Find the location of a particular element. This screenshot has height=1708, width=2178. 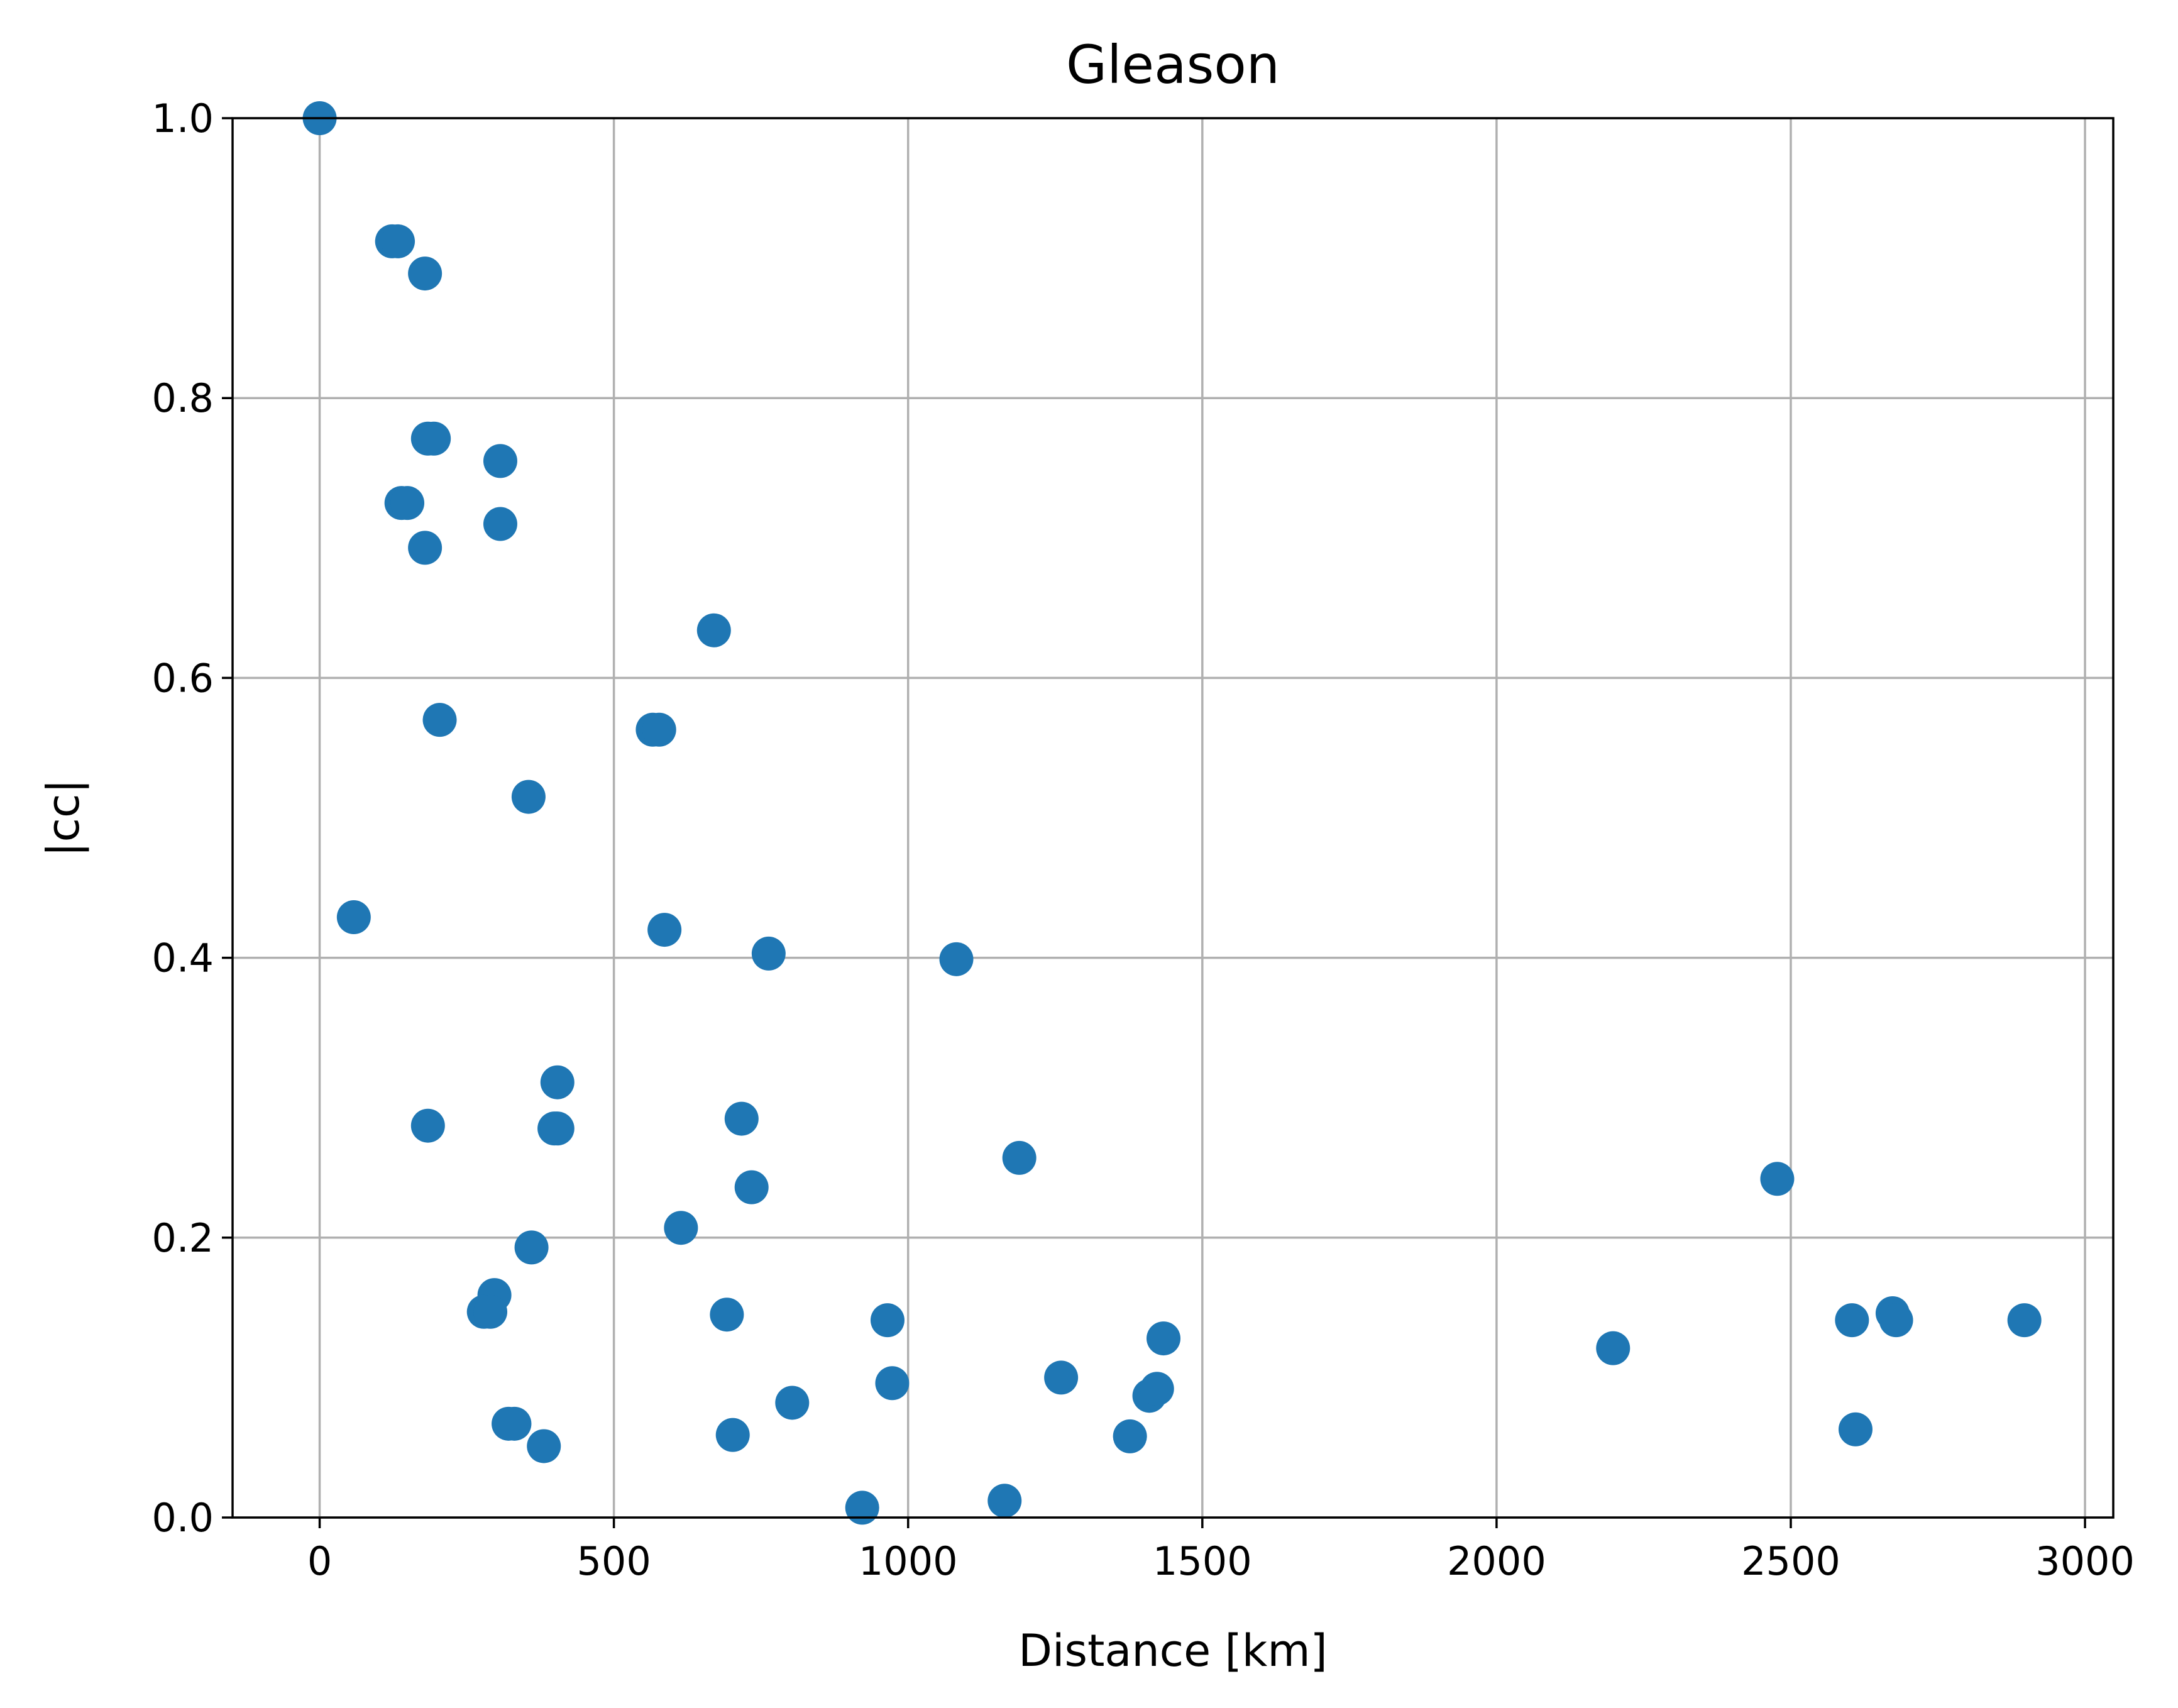

x-tick-label: 500 is located at coordinates (613, 1561).